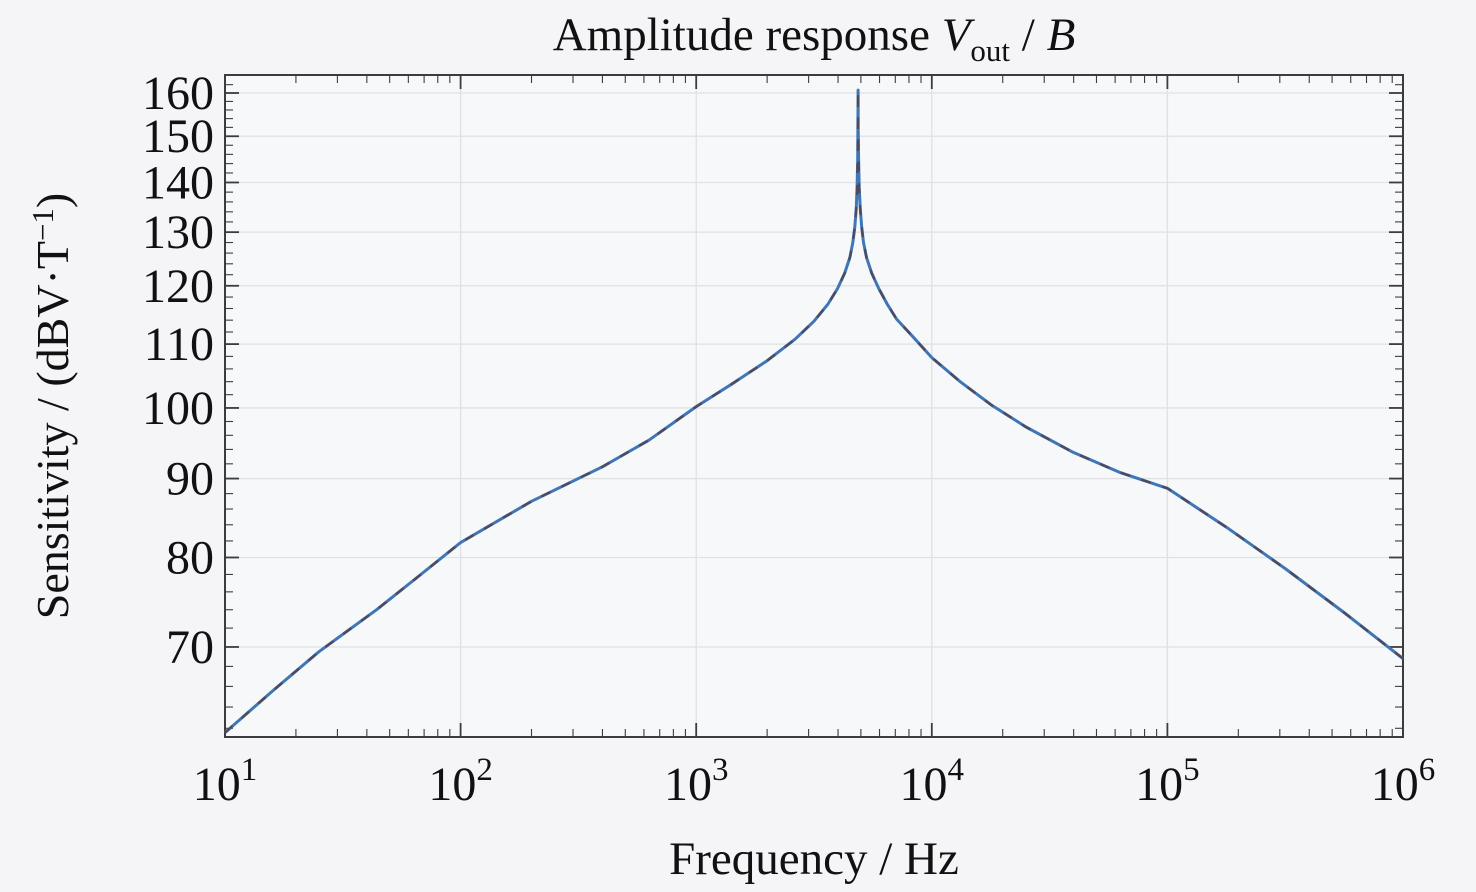 This screenshot has width=1476, height=892. What do you see at coordinates (696, 781) in the screenshot?
I see `x-tick-label: 10³` at bounding box center [696, 781].